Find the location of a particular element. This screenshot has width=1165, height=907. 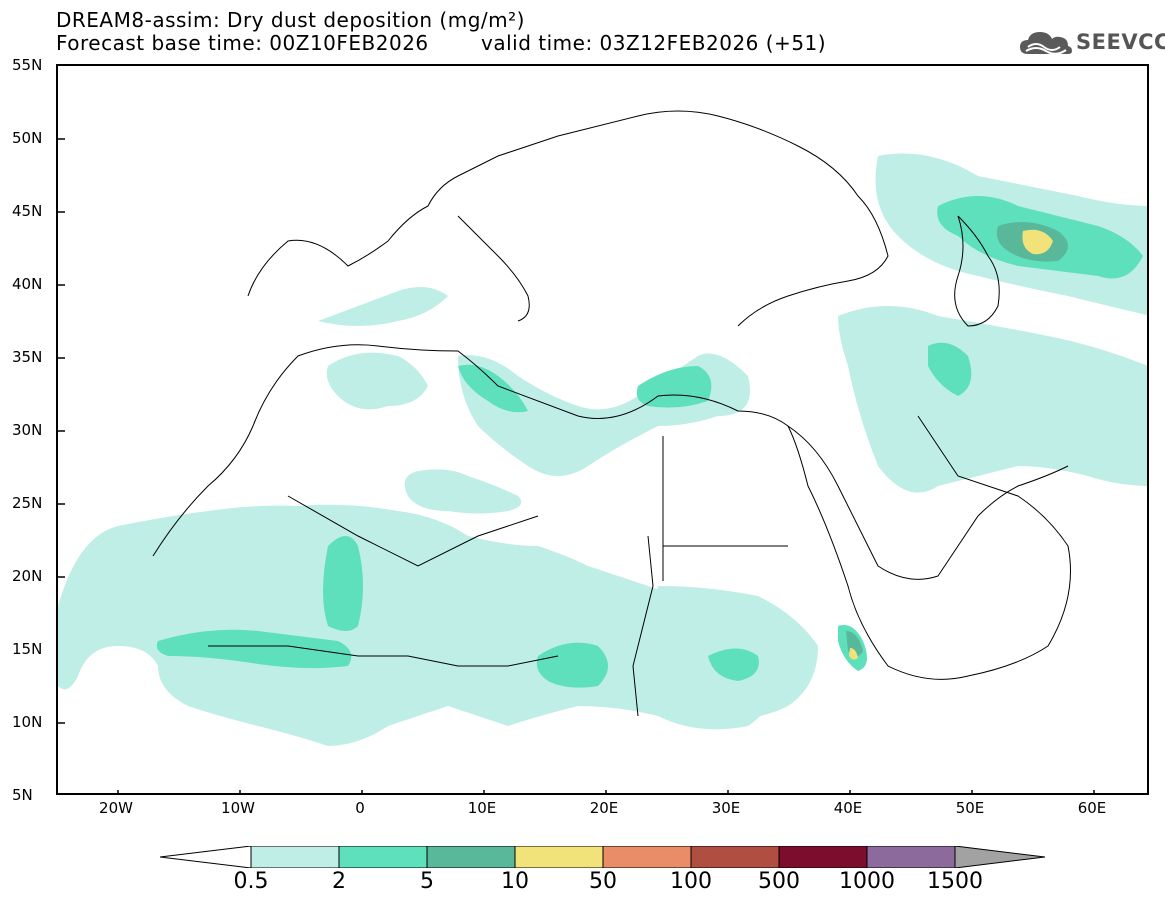

dust-field-sudan is located at coordinates (733, 664).